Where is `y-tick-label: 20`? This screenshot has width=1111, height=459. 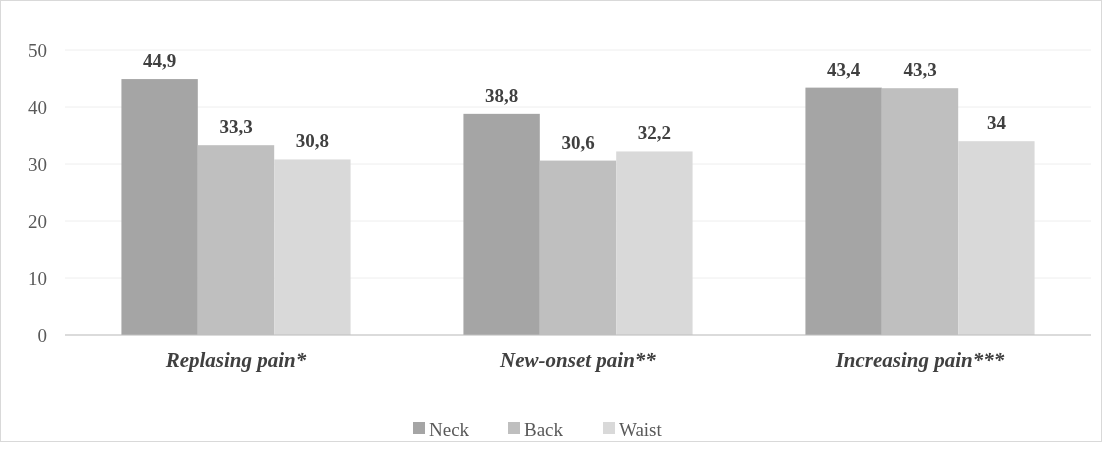 y-tick-label: 20 is located at coordinates (37, 221).